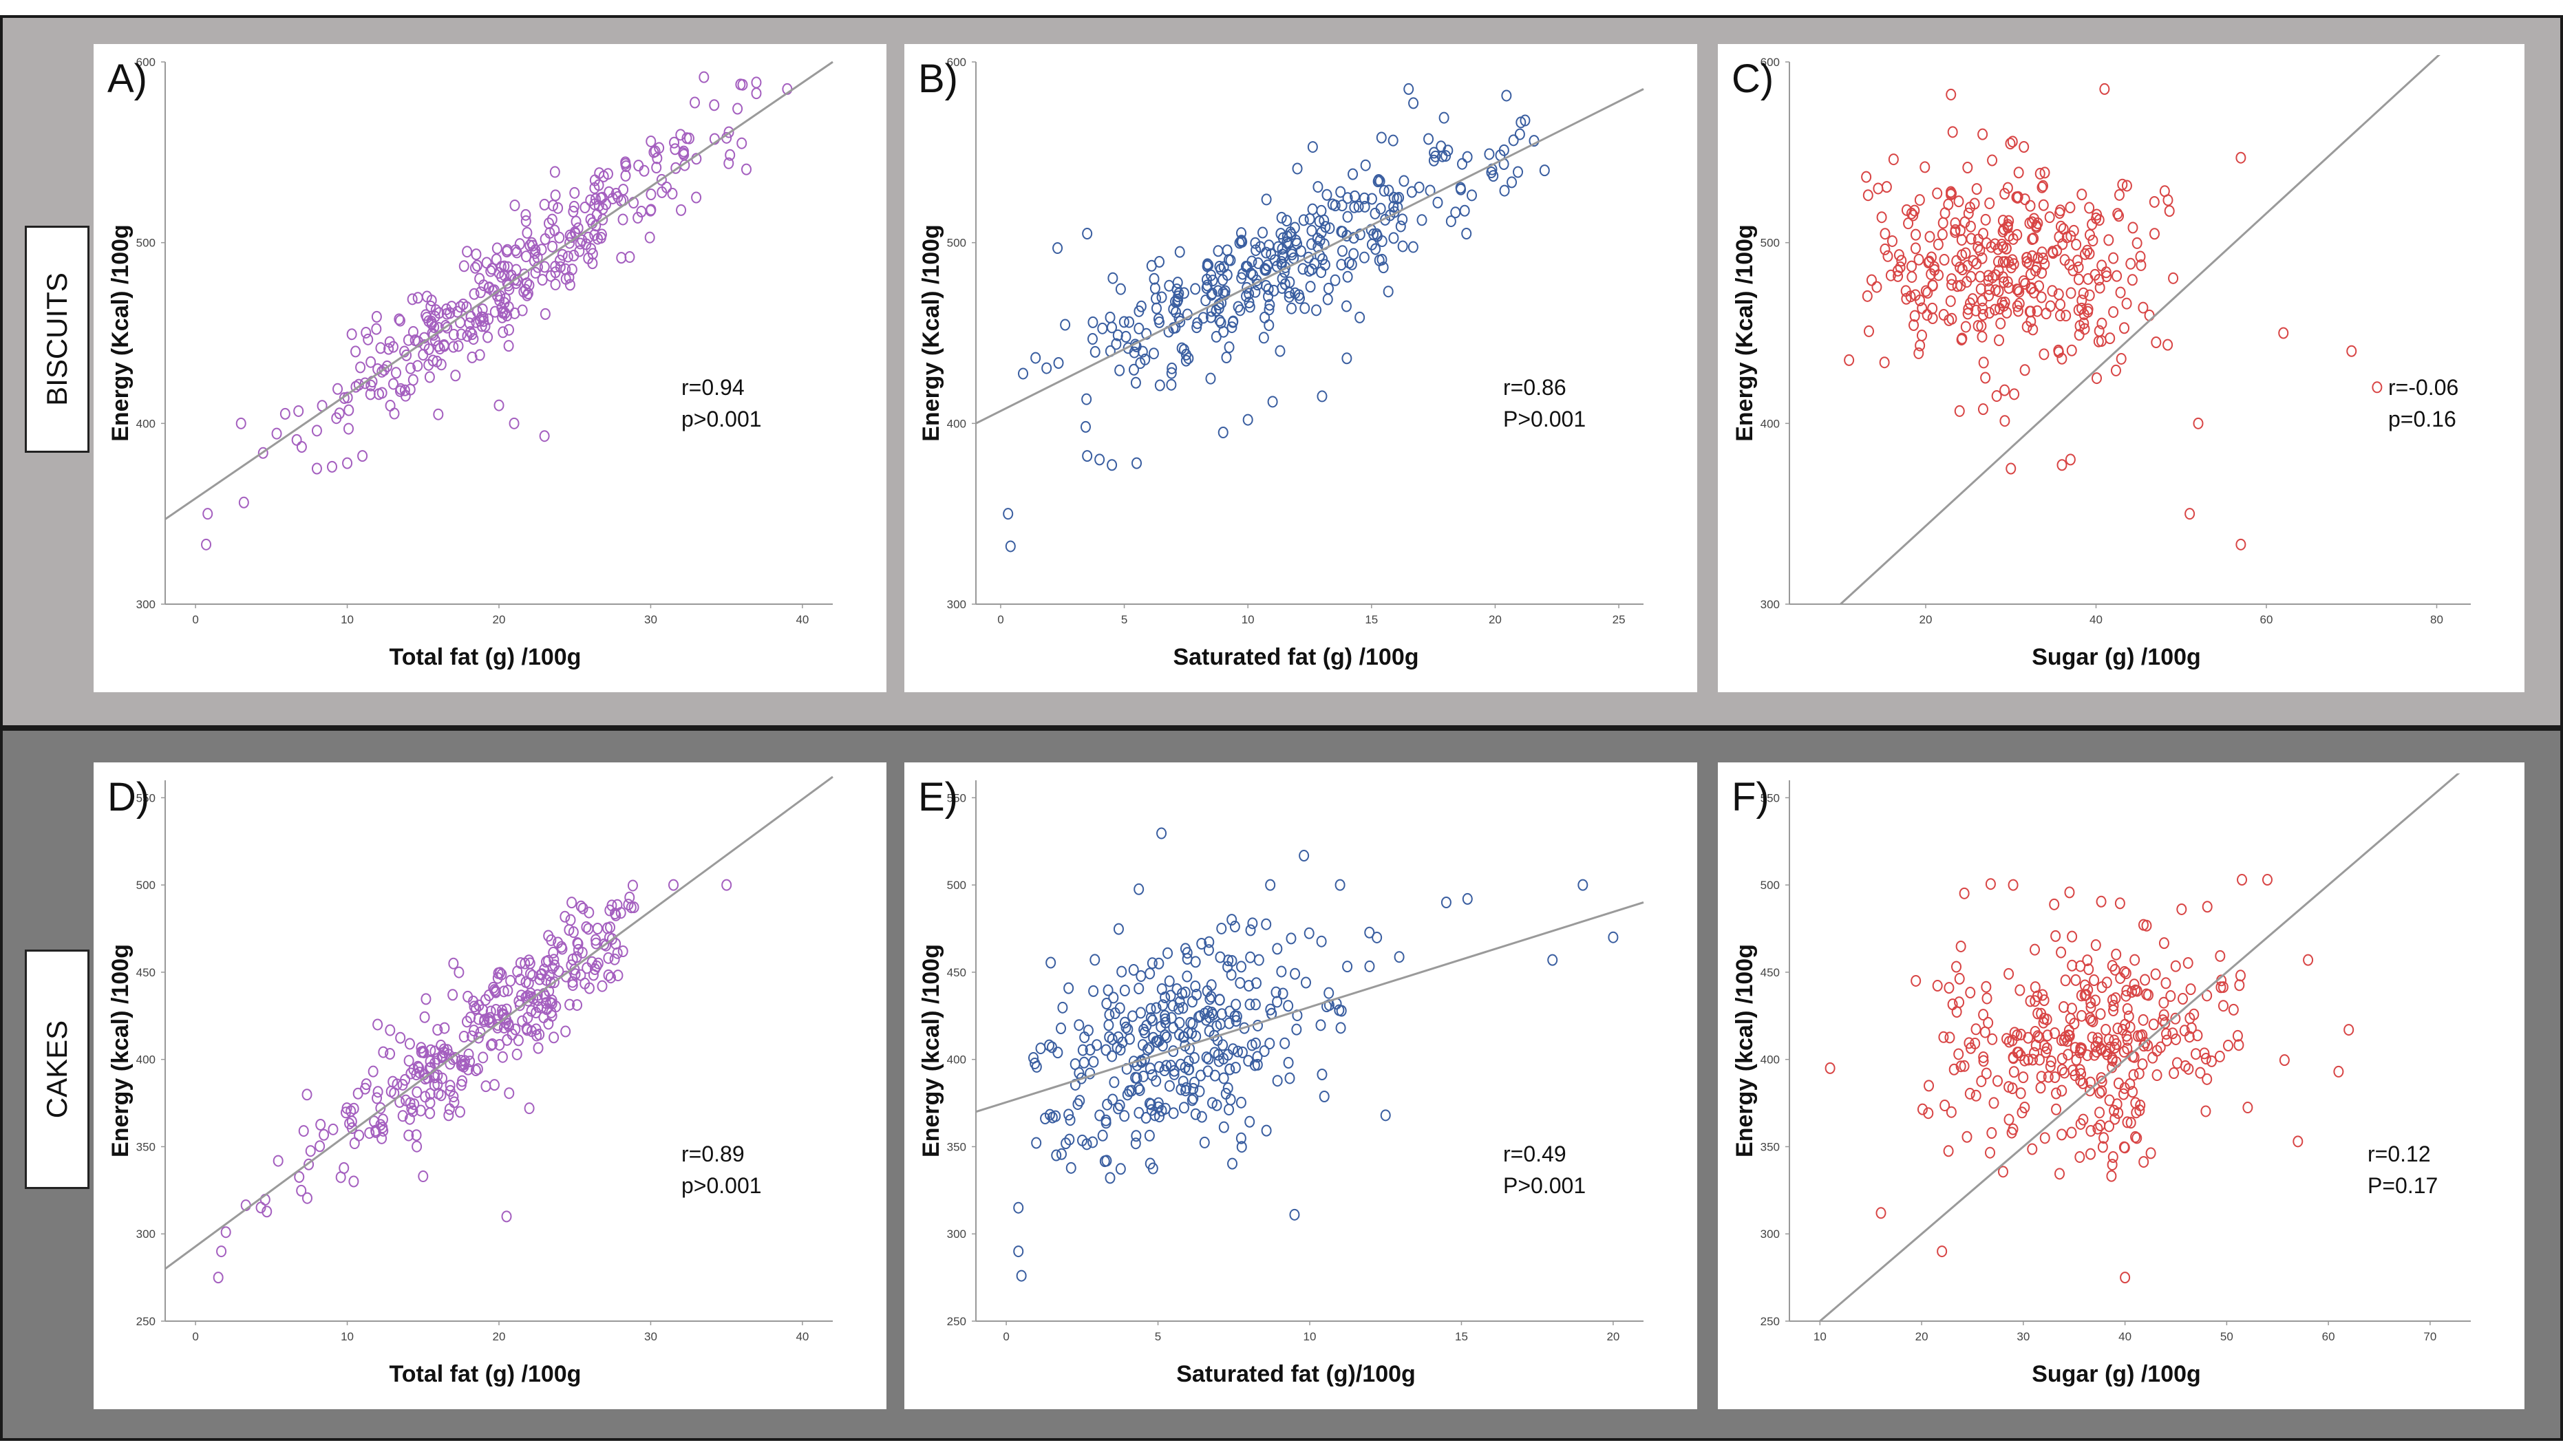 Image resolution: width=2563 pixels, height=1456 pixels. What do you see at coordinates (1771, 1234) in the screenshot?
I see `y-tick-label: 300` at bounding box center [1771, 1234].